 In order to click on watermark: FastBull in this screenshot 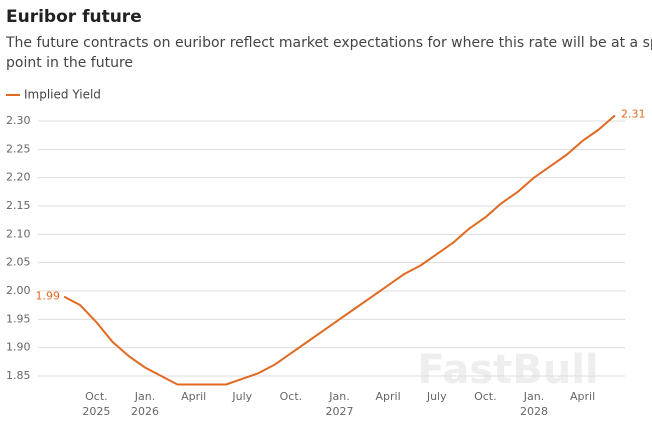, I will do `click(507, 370)`.